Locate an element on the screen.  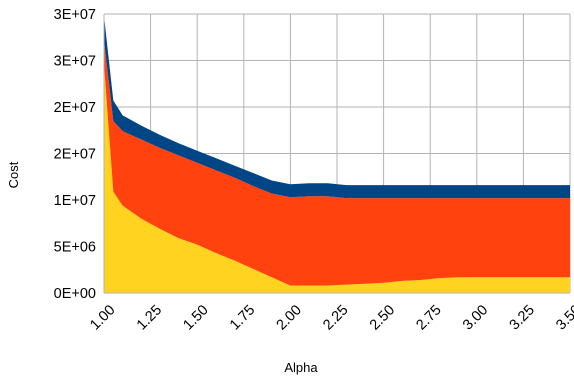
x-tick-label: 1.00 is located at coordinates (102, 317).